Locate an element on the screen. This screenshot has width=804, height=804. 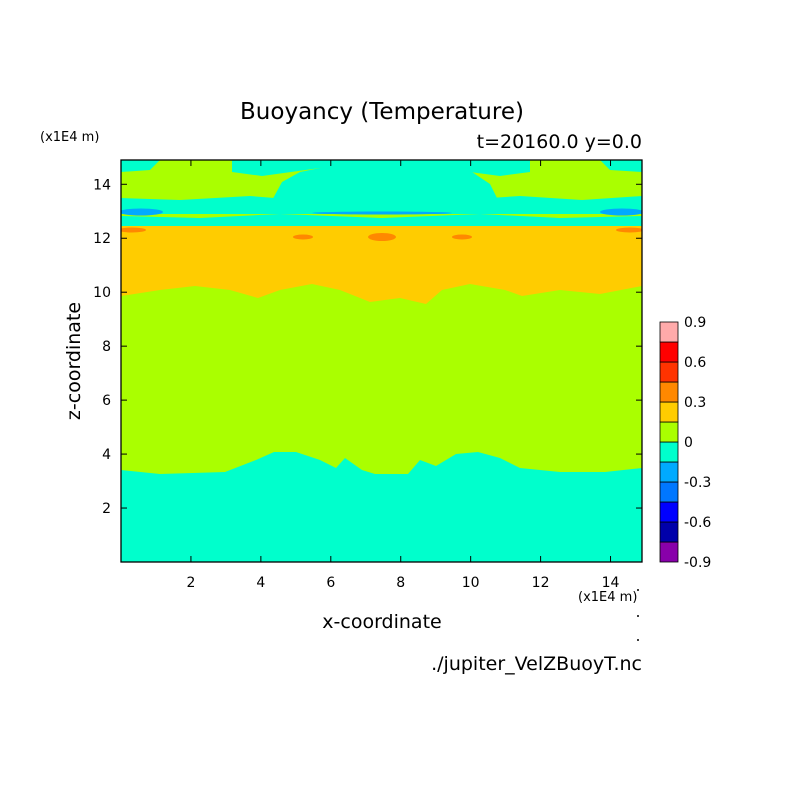
y-tick-label: 12 is located at coordinates (102, 239).